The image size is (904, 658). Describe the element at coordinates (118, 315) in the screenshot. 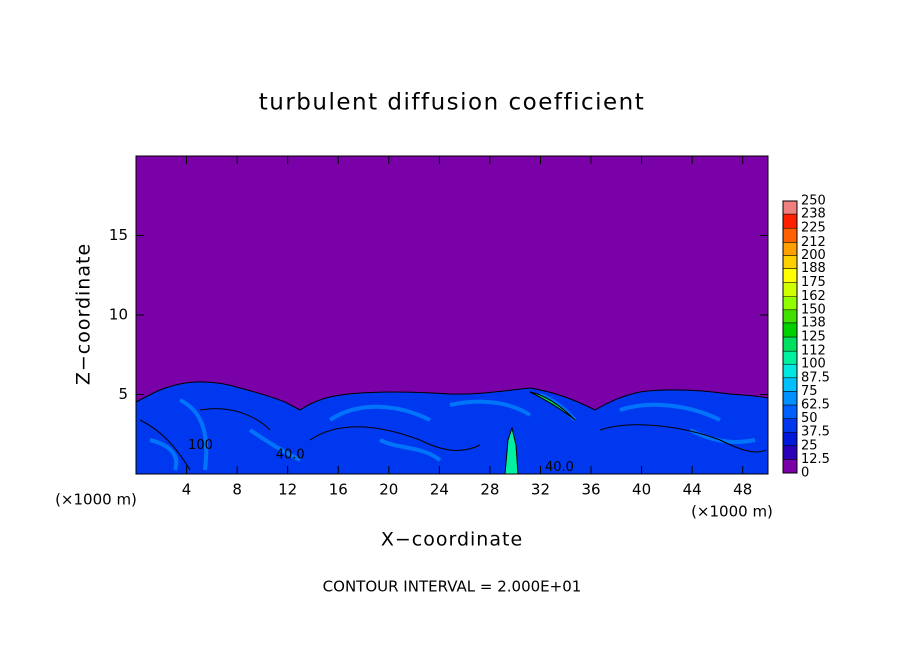

I see `y-tick-label: 10` at that location.